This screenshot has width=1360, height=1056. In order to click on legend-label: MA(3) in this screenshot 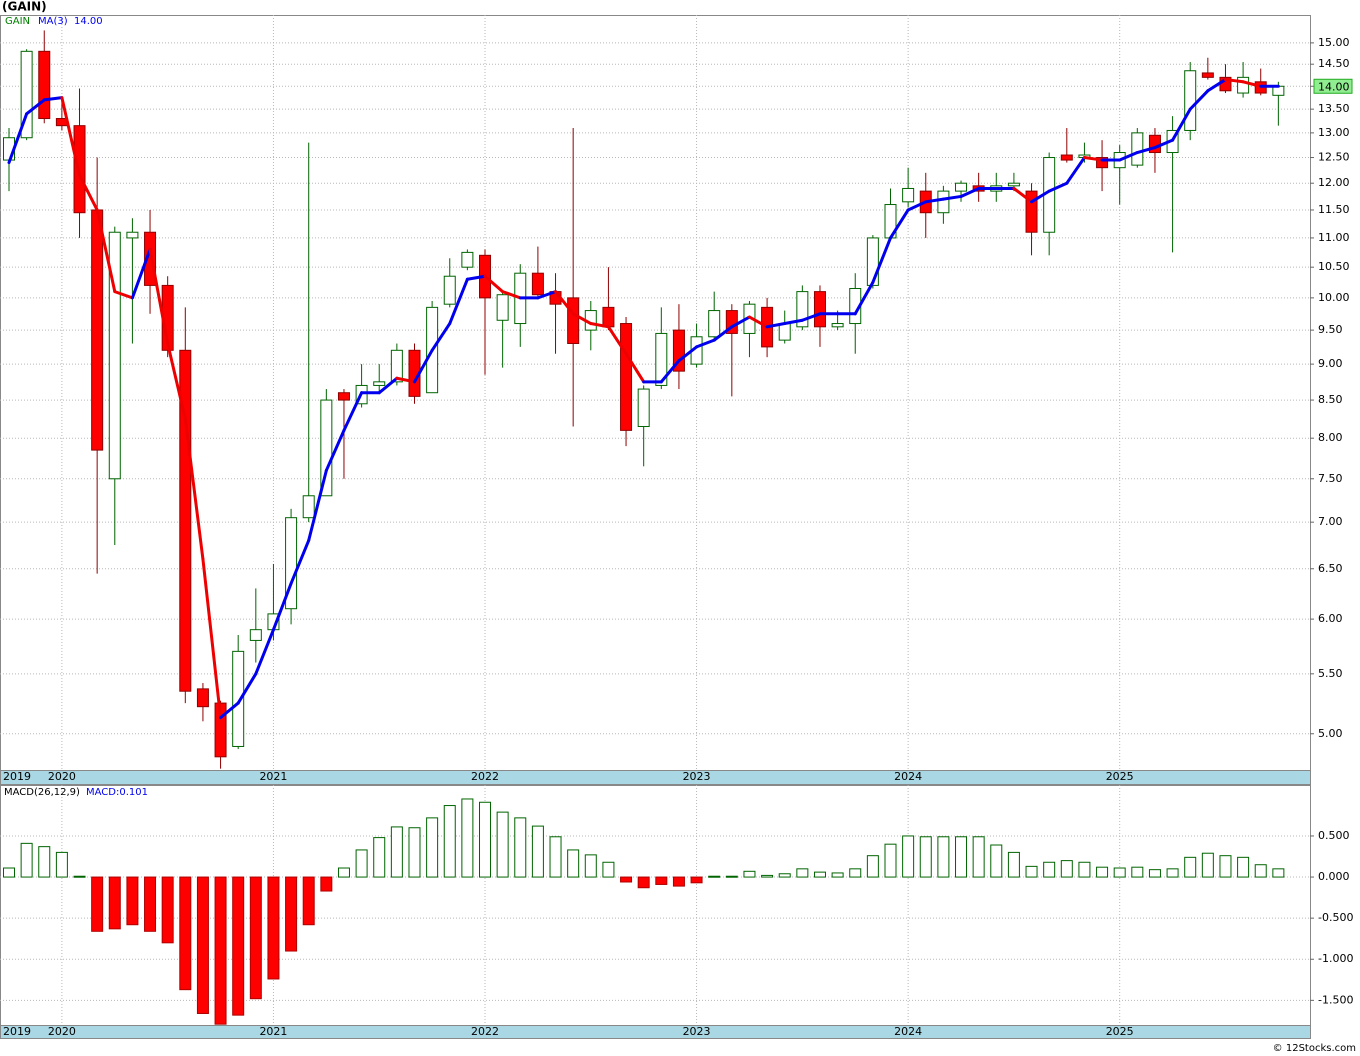, I will do `click(53, 21)`.